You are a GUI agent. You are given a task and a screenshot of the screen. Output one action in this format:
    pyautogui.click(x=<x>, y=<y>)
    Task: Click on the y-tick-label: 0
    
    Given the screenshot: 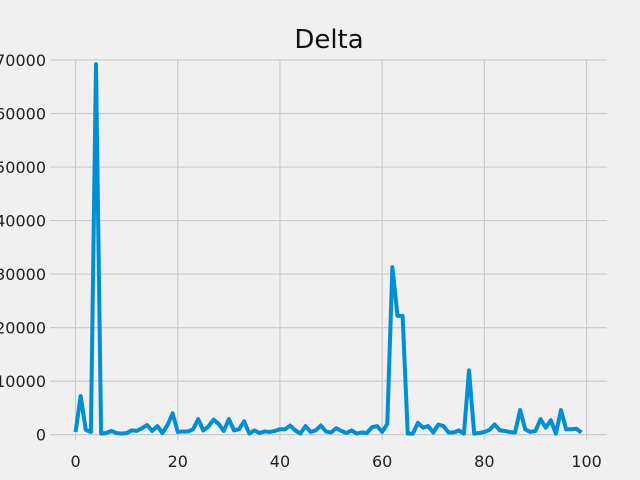 What is the action you would take?
    pyautogui.click(x=41, y=435)
    